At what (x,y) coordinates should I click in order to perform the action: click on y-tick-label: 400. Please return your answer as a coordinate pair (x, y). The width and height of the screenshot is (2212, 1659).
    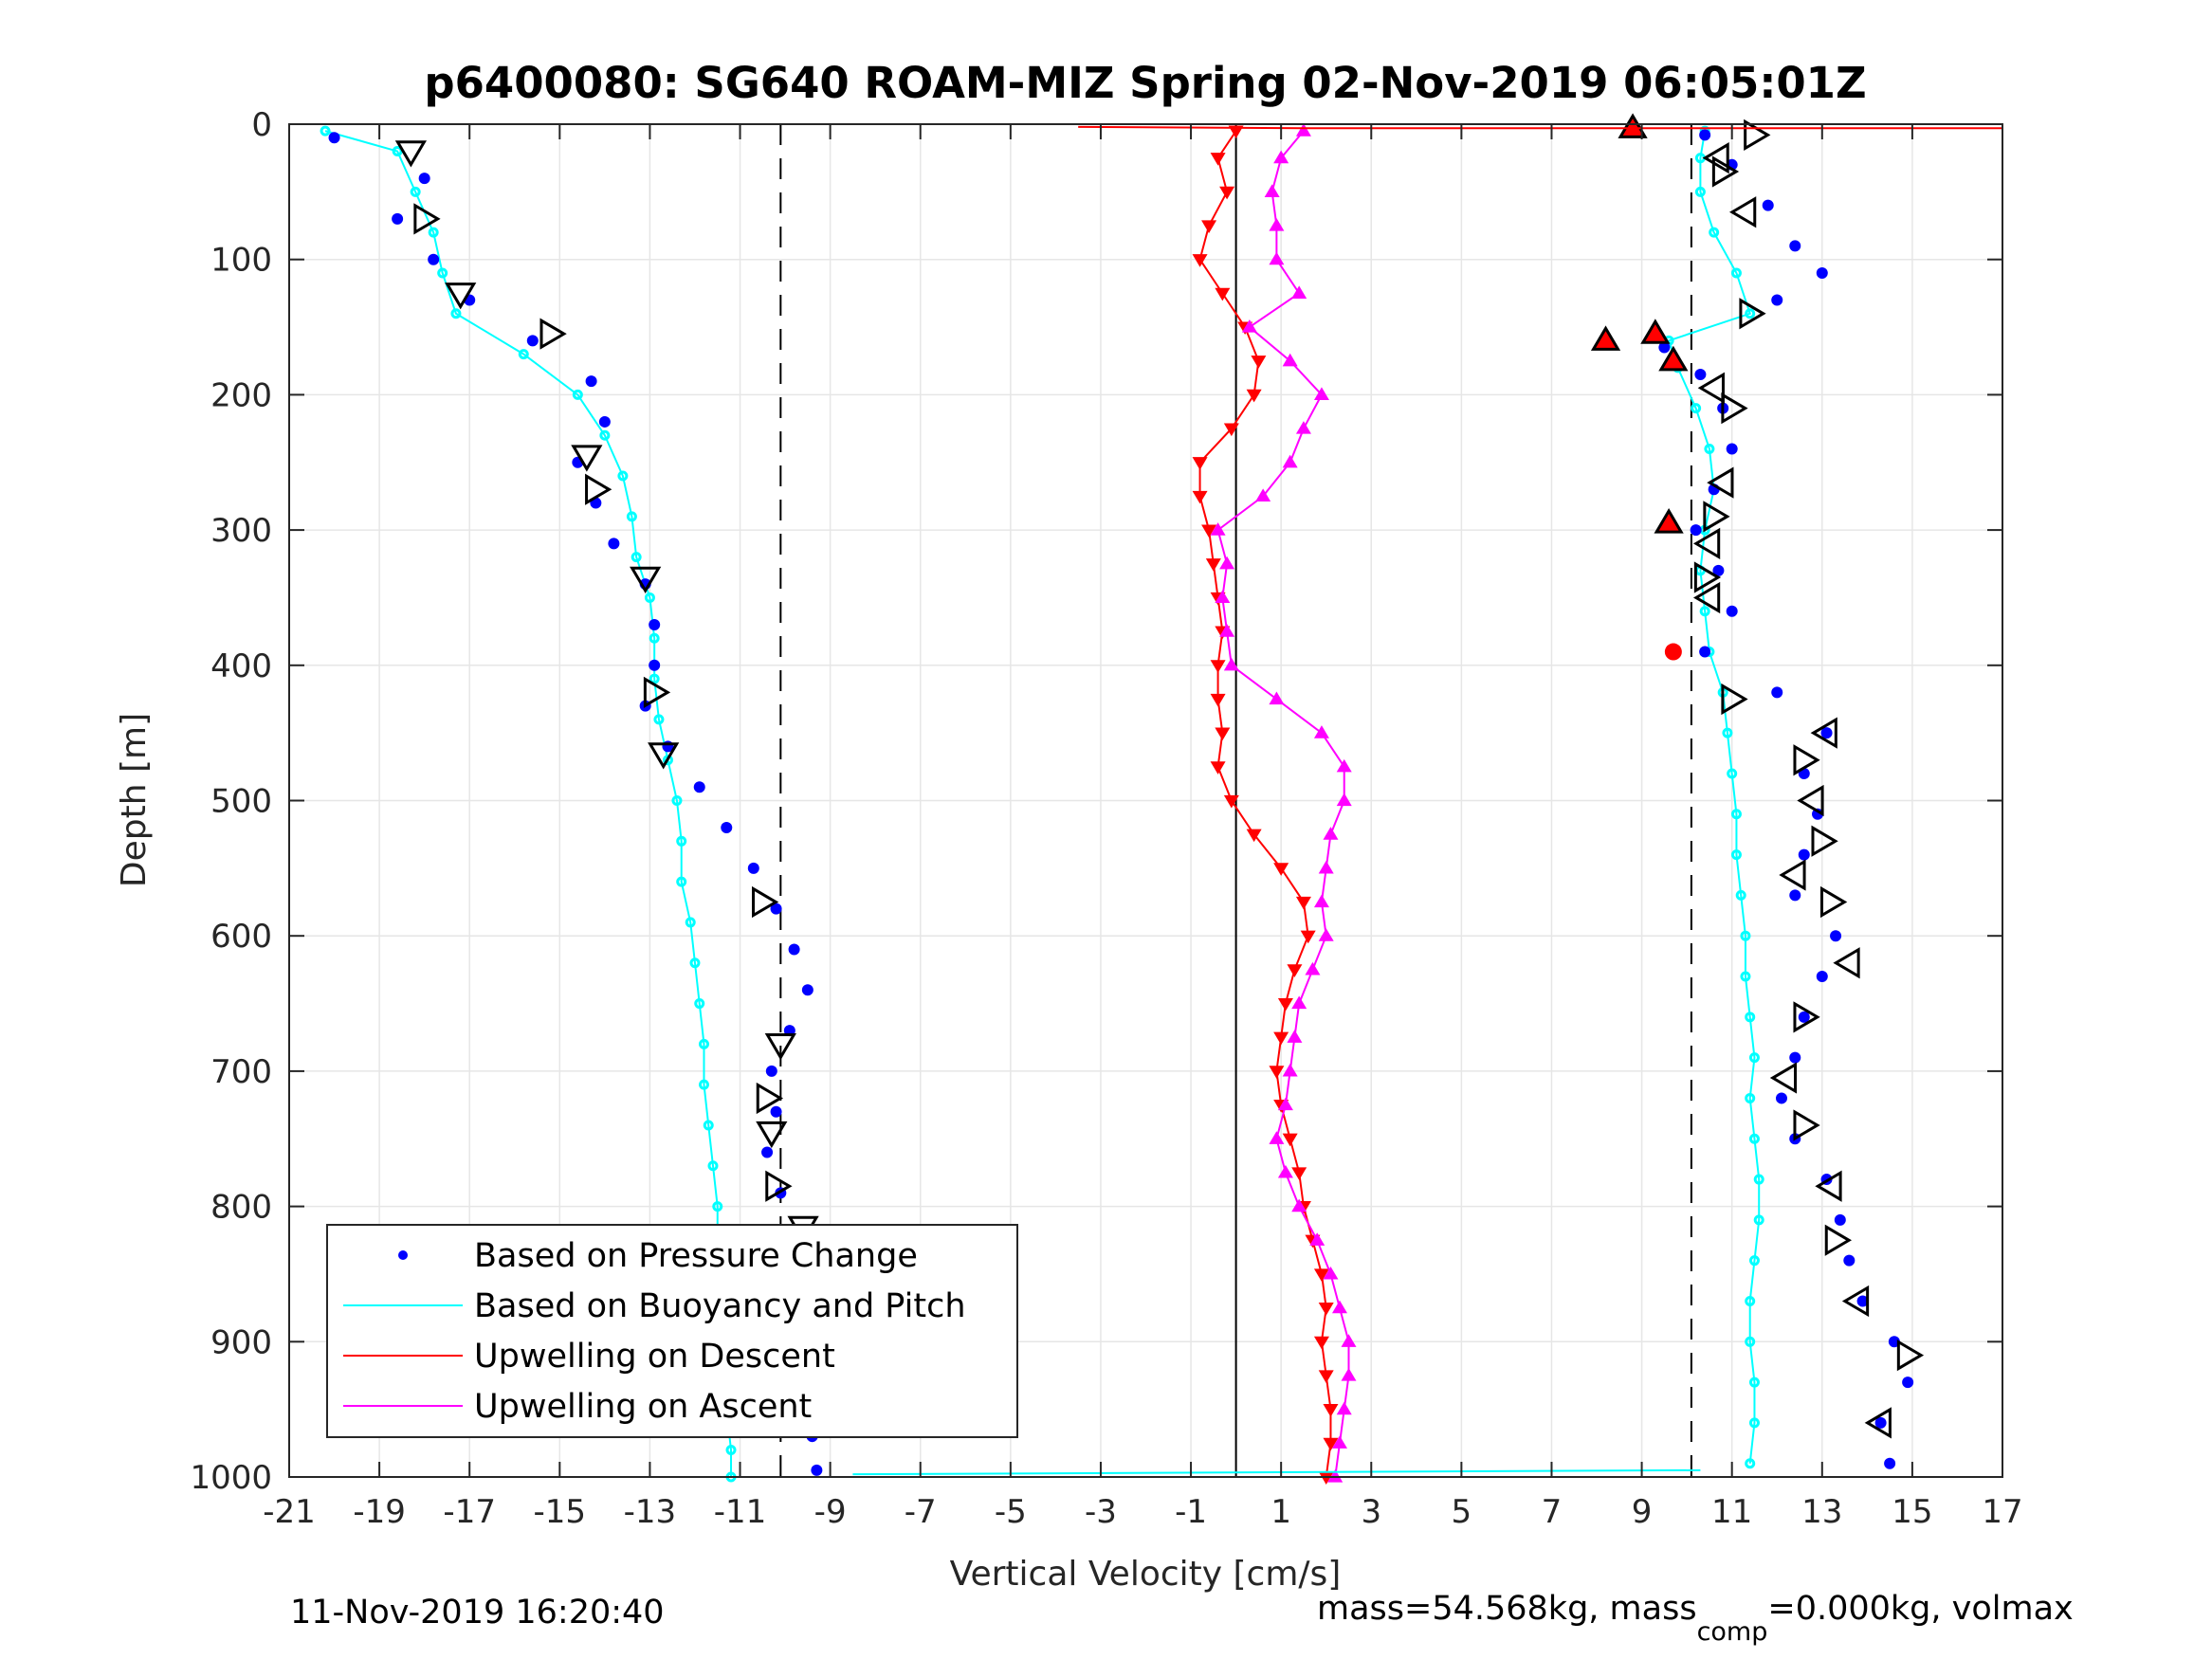
    Looking at the image, I should click on (241, 666).